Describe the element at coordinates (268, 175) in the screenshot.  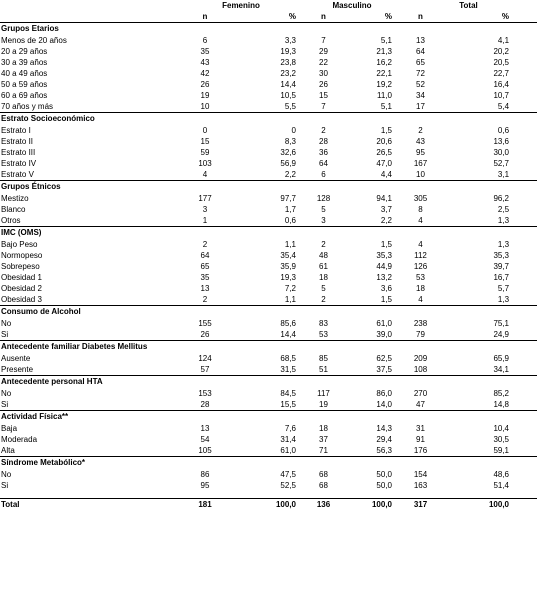
I see `table-row: Estrato V 4 2,2 6 4,4 10 3,1` at that location.